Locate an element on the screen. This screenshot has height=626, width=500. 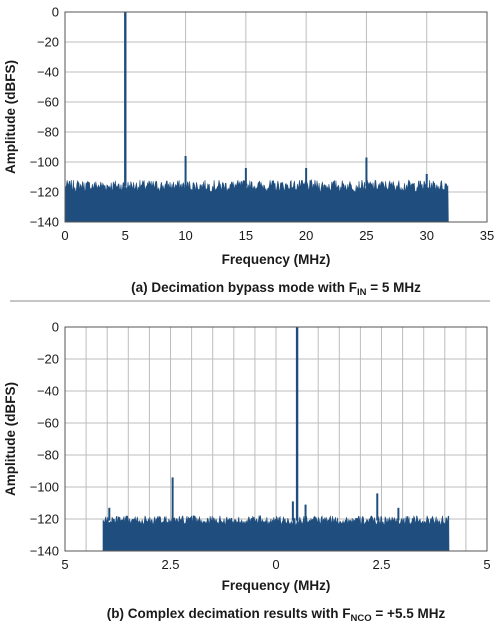
chart-b-ytick-label: −40 is located at coordinates (48, 391).